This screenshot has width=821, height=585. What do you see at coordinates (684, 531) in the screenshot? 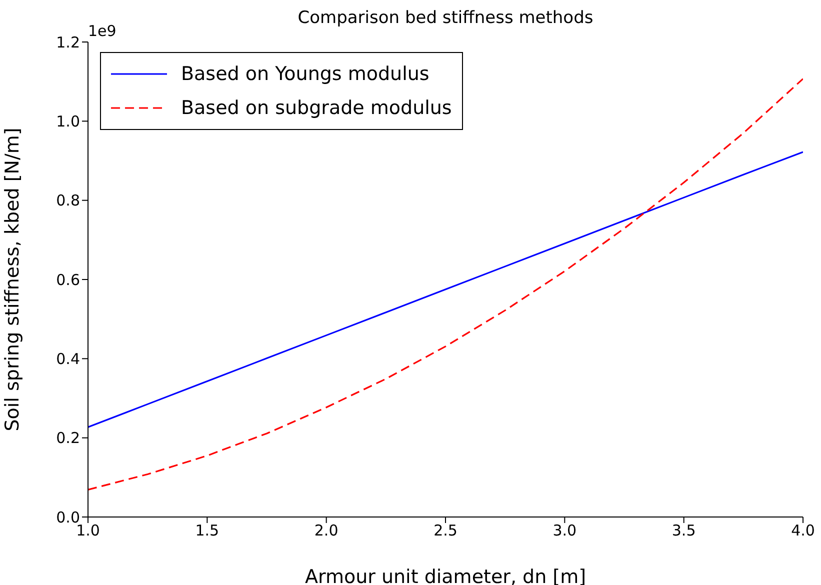
I see `x-tick-label: 3.5` at bounding box center [684, 531].